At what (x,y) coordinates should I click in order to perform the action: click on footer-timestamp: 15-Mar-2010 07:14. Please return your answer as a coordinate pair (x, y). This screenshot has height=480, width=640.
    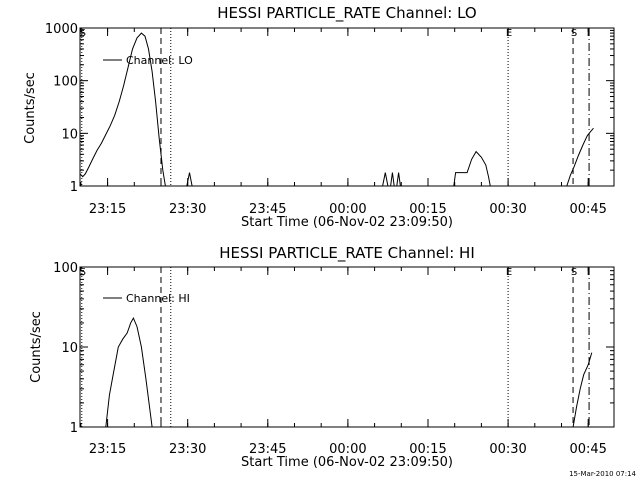
    Looking at the image, I should click on (602, 474).